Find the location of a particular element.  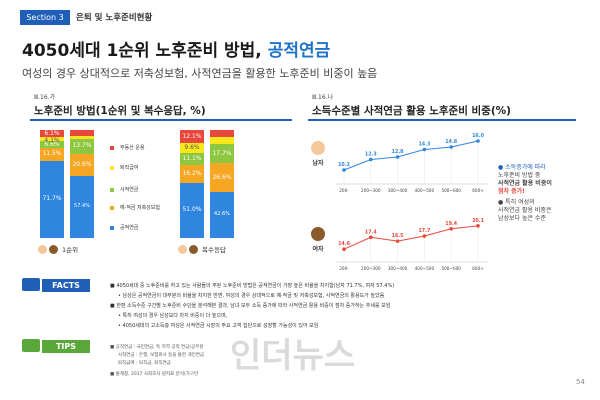

fact-line: • 특히 여성의 경우 남성보다 차지 비중이 더 높으며, is located at coordinates (173, 316).